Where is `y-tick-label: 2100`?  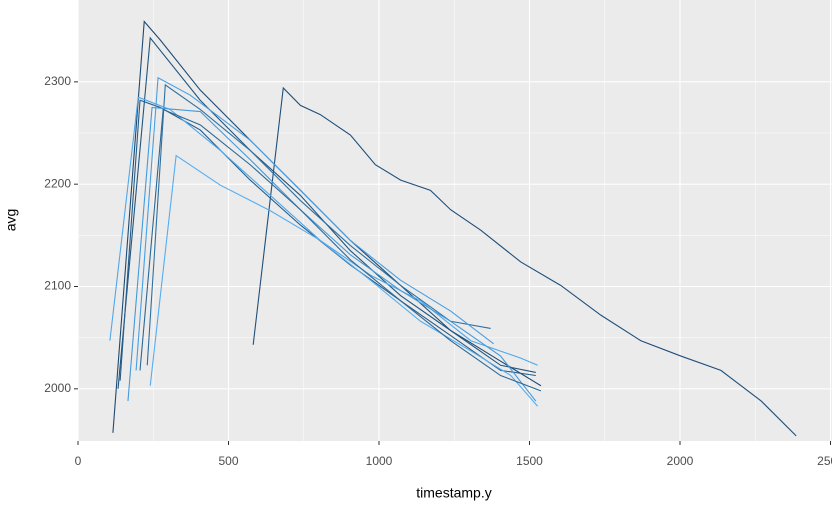 y-tick-label: 2100 is located at coordinates (57, 286).